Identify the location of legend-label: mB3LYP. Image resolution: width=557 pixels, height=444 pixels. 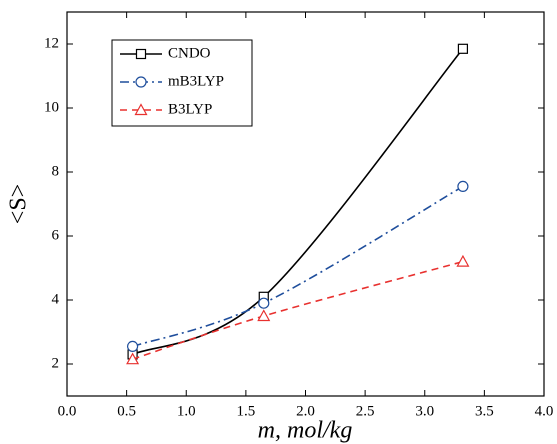
(196, 81).